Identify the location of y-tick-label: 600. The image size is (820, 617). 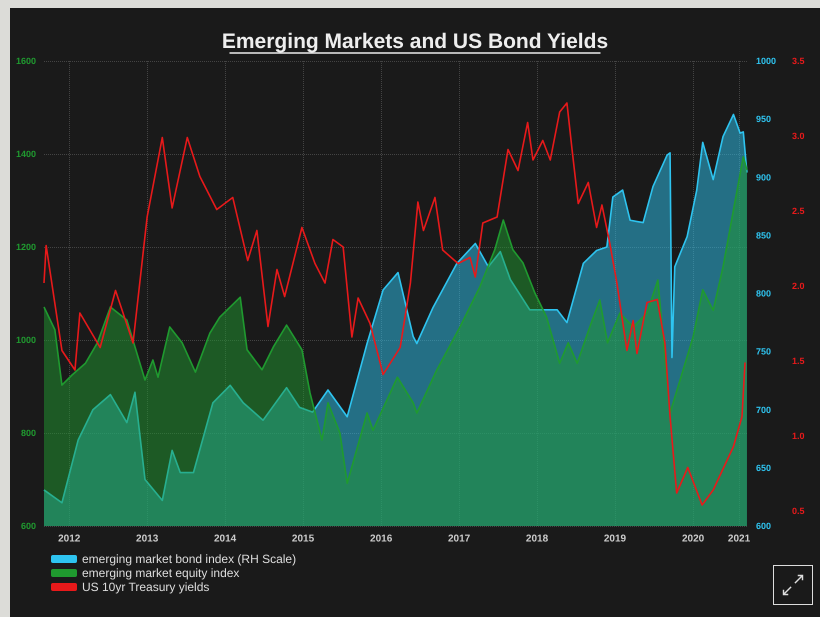
(28, 526).